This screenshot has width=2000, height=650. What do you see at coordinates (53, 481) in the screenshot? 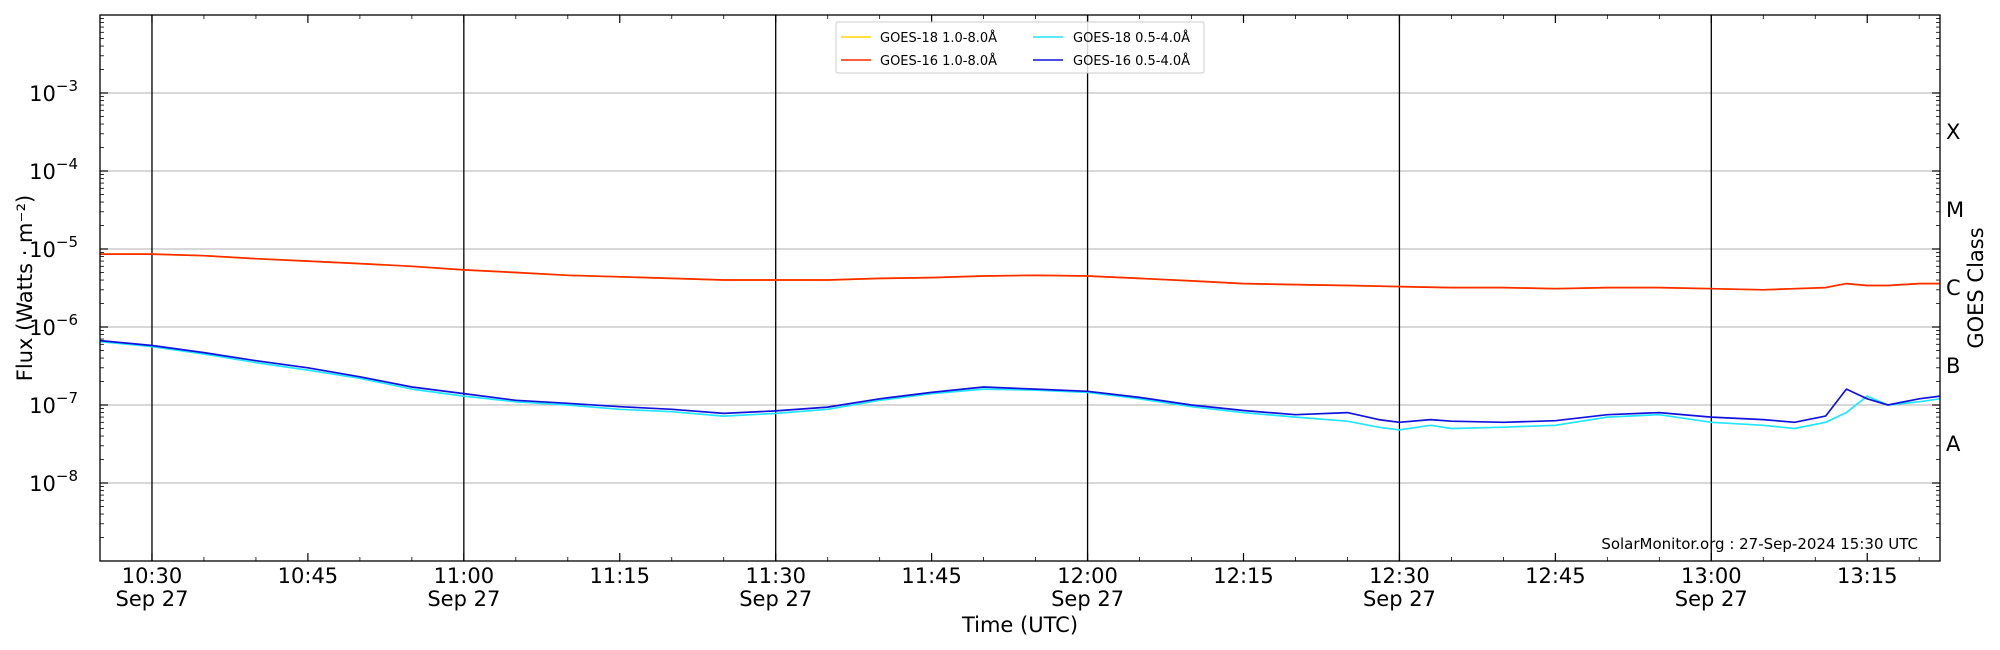
I see `y-tick-label: 10⁻⁸` at bounding box center [53, 481].